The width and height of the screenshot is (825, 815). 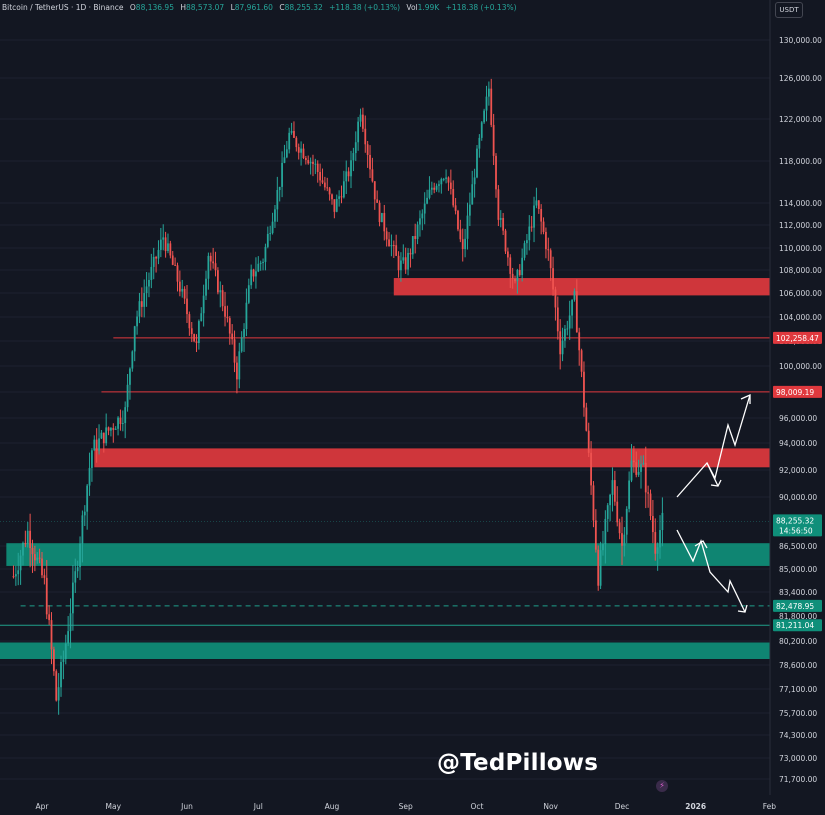 What do you see at coordinates (800, 293) in the screenshot?
I see `y-tick-label: 106,000.00` at bounding box center [800, 293].